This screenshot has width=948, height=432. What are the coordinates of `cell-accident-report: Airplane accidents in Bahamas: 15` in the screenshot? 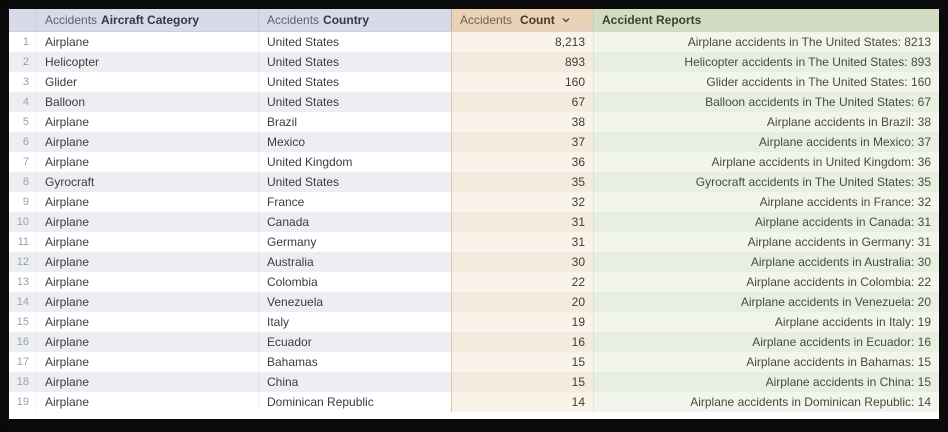 It's located at (766, 362).